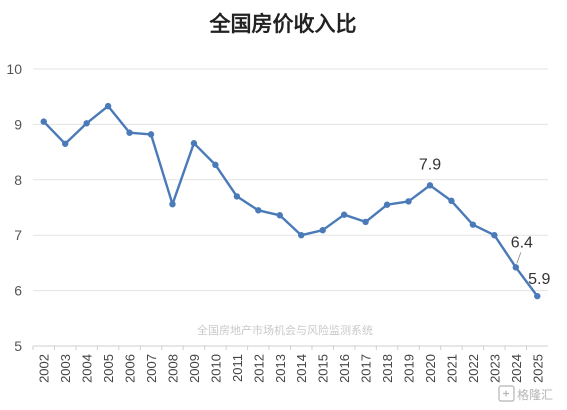  I want to click on x-tick-label: 2015, so click(323, 368).